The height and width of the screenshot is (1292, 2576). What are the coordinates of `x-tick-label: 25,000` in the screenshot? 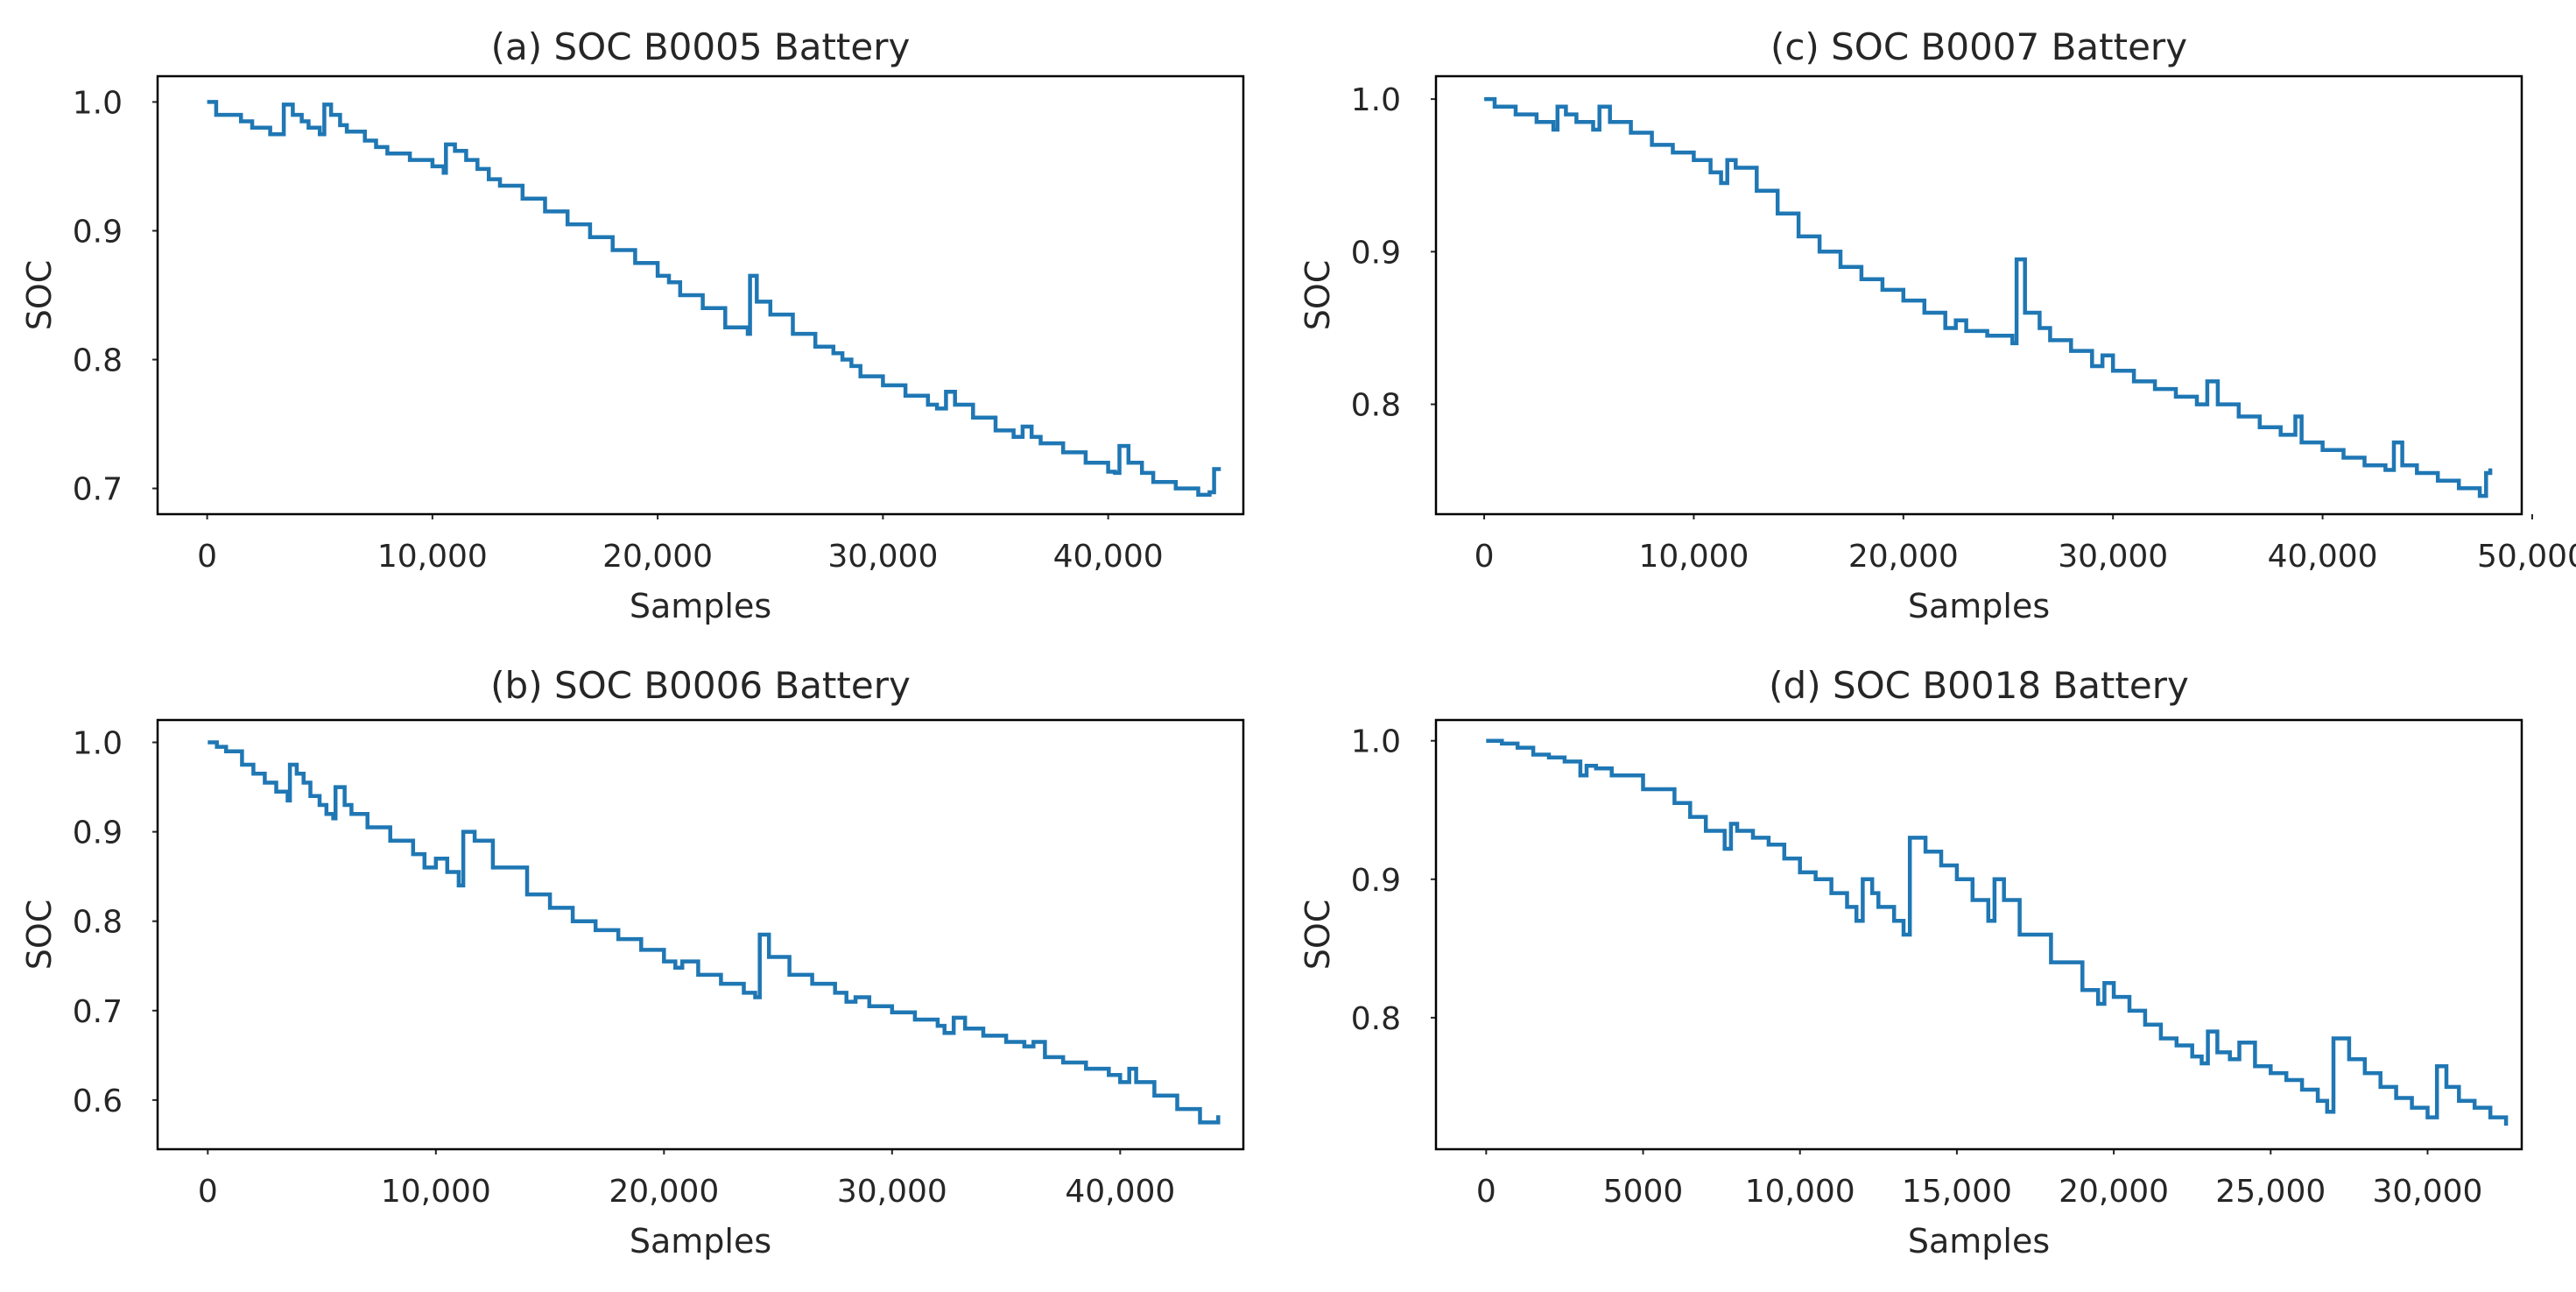 It's located at (2270, 1192).